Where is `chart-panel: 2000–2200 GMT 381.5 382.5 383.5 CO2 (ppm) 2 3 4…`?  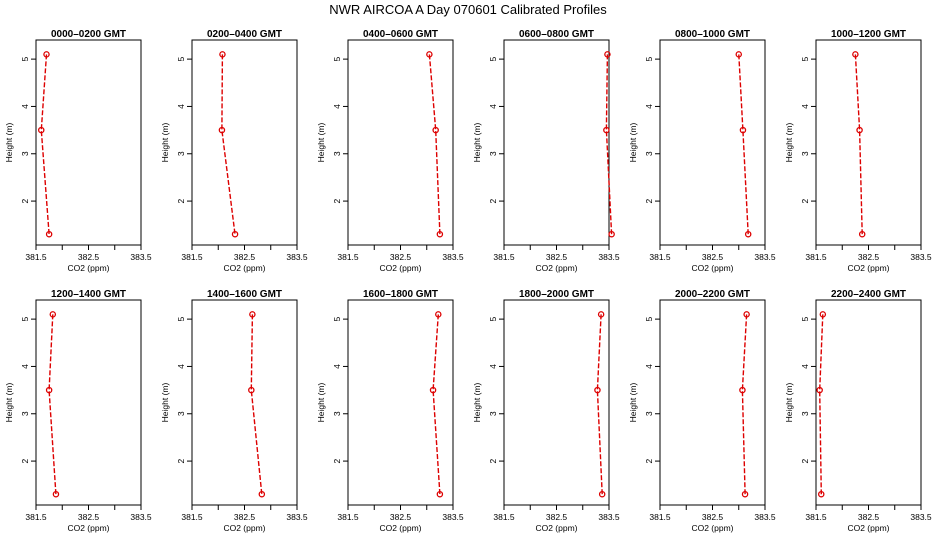
chart-panel: 2000–2200 GMT 381.5 382.5 383.5 CO2 (ppm) 2 3 4… is located at coordinates (702, 411).